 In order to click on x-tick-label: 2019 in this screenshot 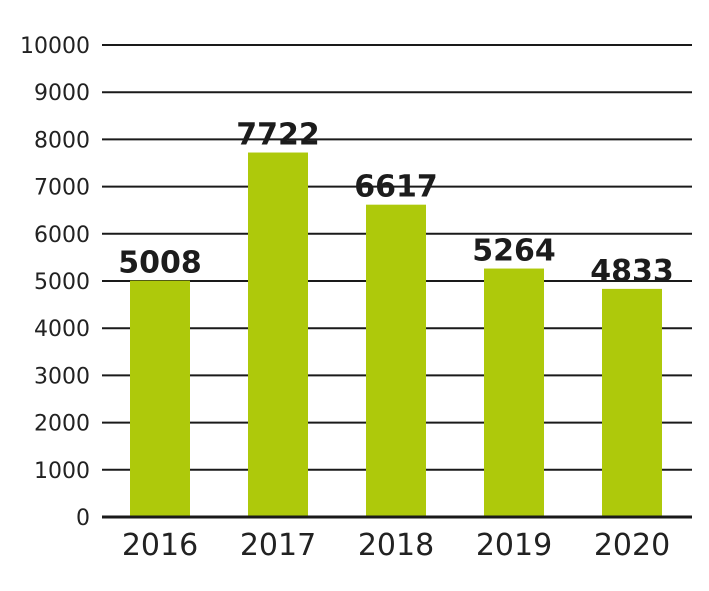, I will do `click(514, 545)`.